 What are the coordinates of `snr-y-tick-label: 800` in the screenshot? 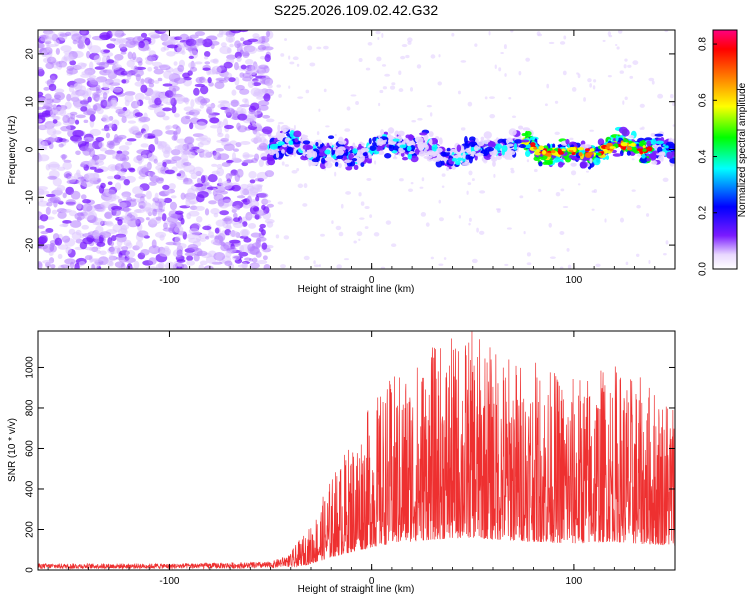 It's located at (30, 407).